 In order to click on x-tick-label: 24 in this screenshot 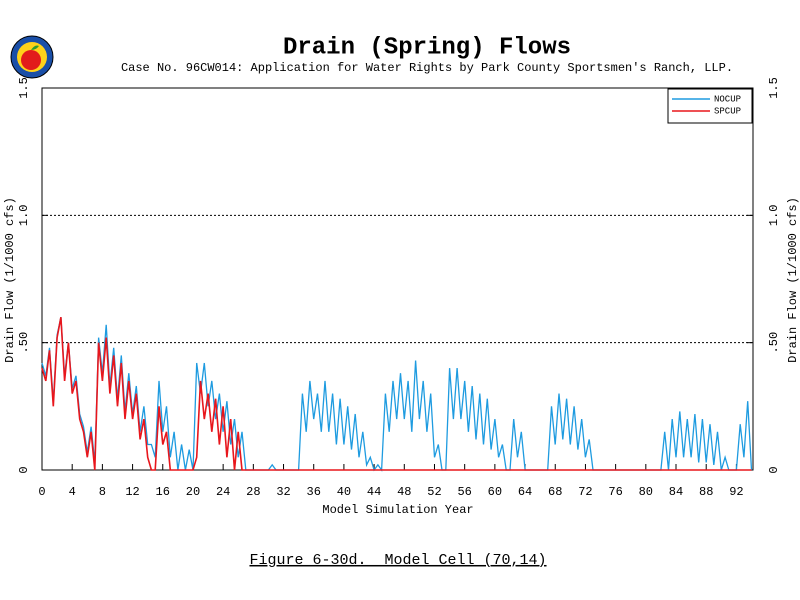, I will do `click(223, 492)`.